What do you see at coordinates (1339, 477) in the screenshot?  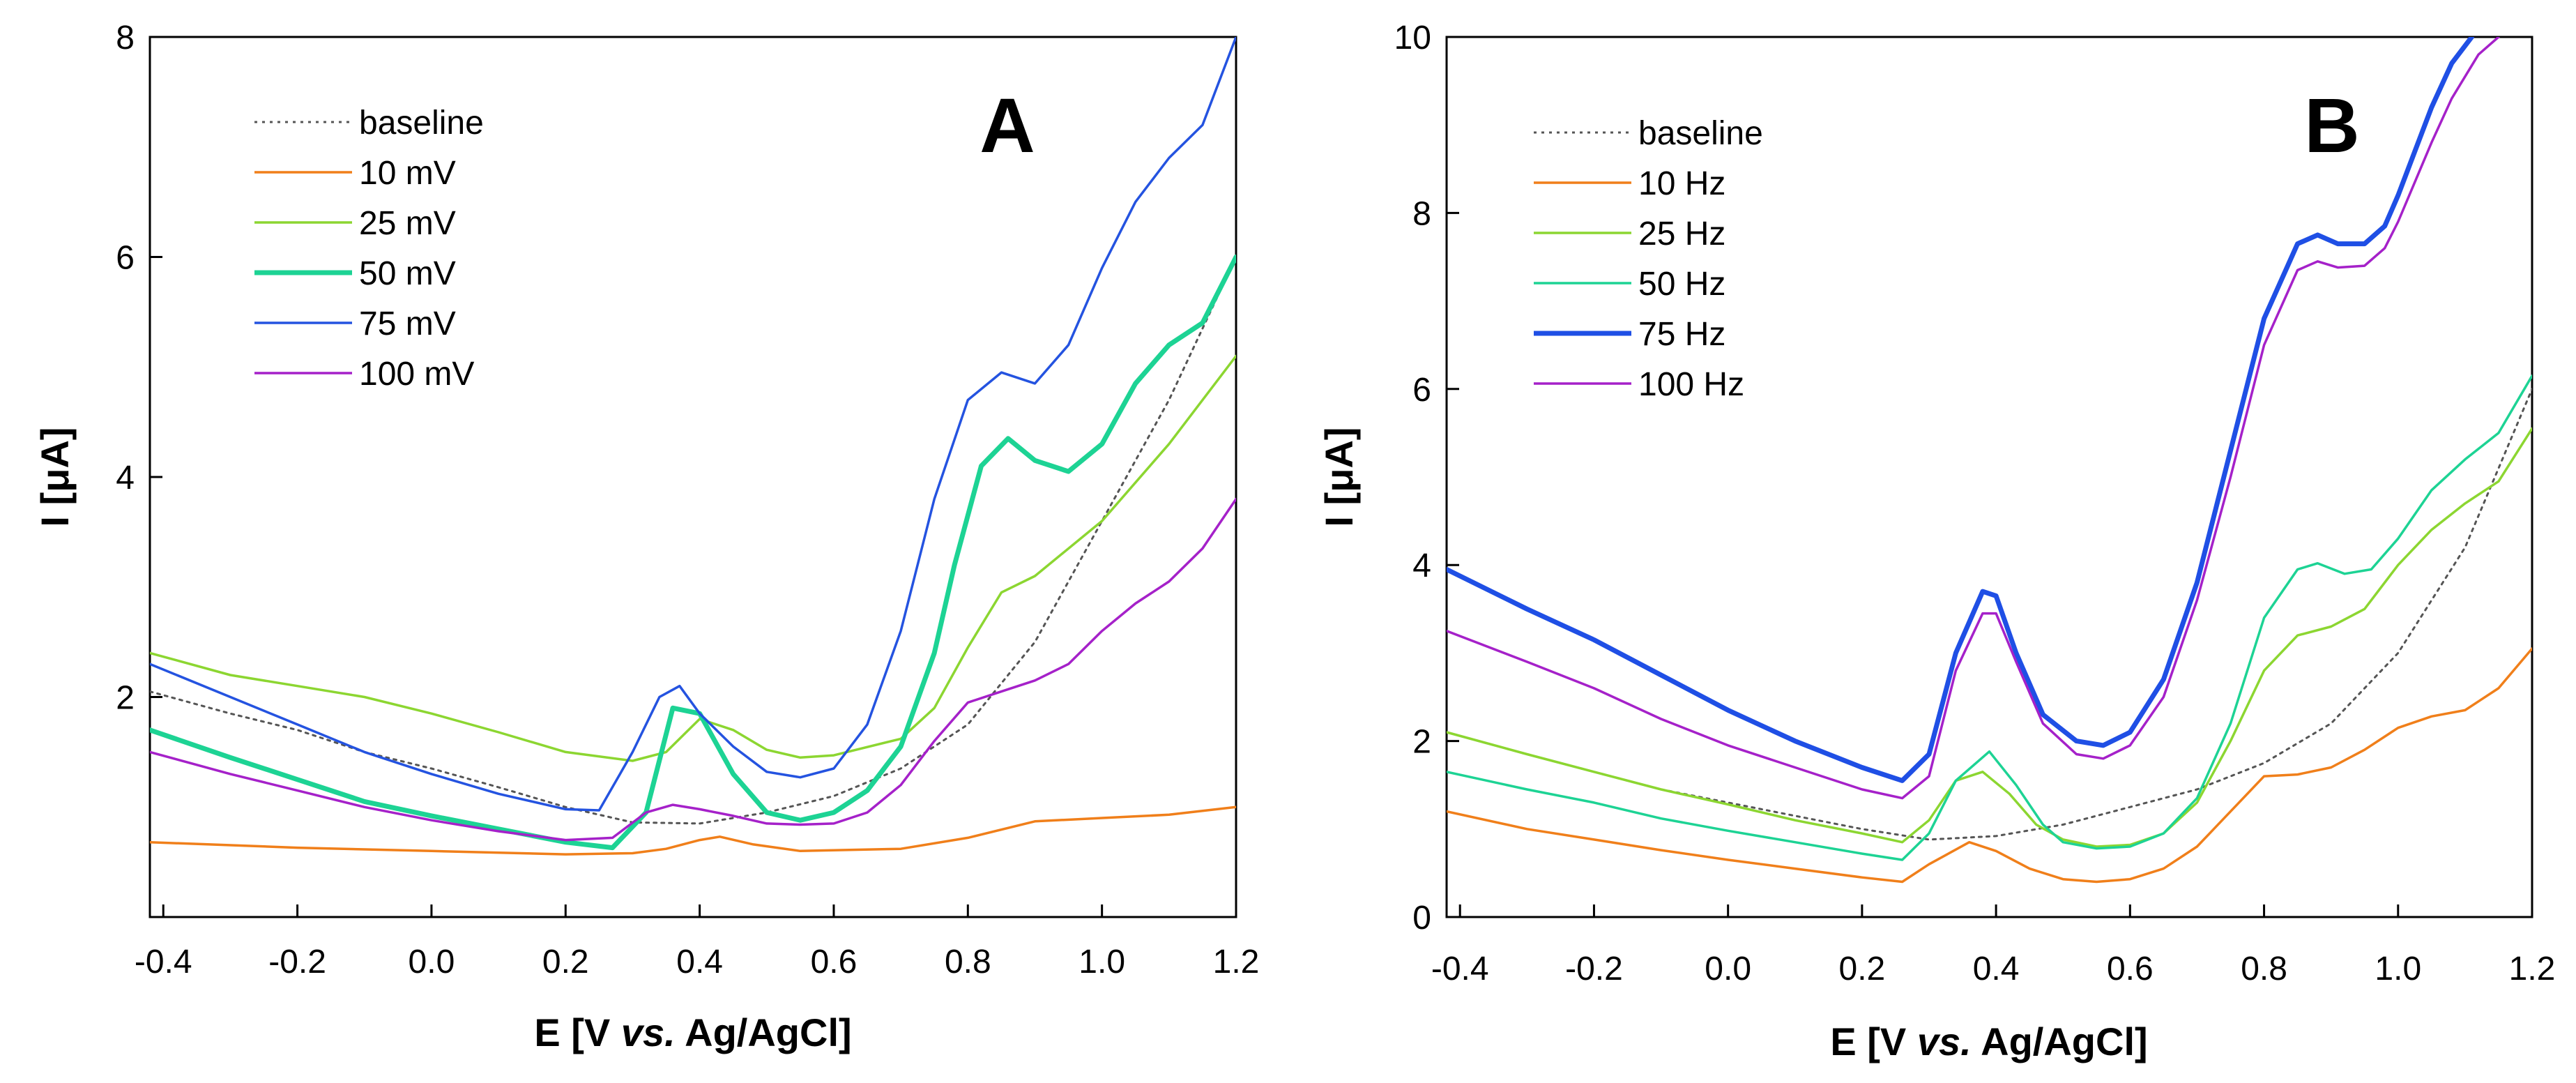 I see `panel-b-ylabel: I [μA]` at bounding box center [1339, 477].